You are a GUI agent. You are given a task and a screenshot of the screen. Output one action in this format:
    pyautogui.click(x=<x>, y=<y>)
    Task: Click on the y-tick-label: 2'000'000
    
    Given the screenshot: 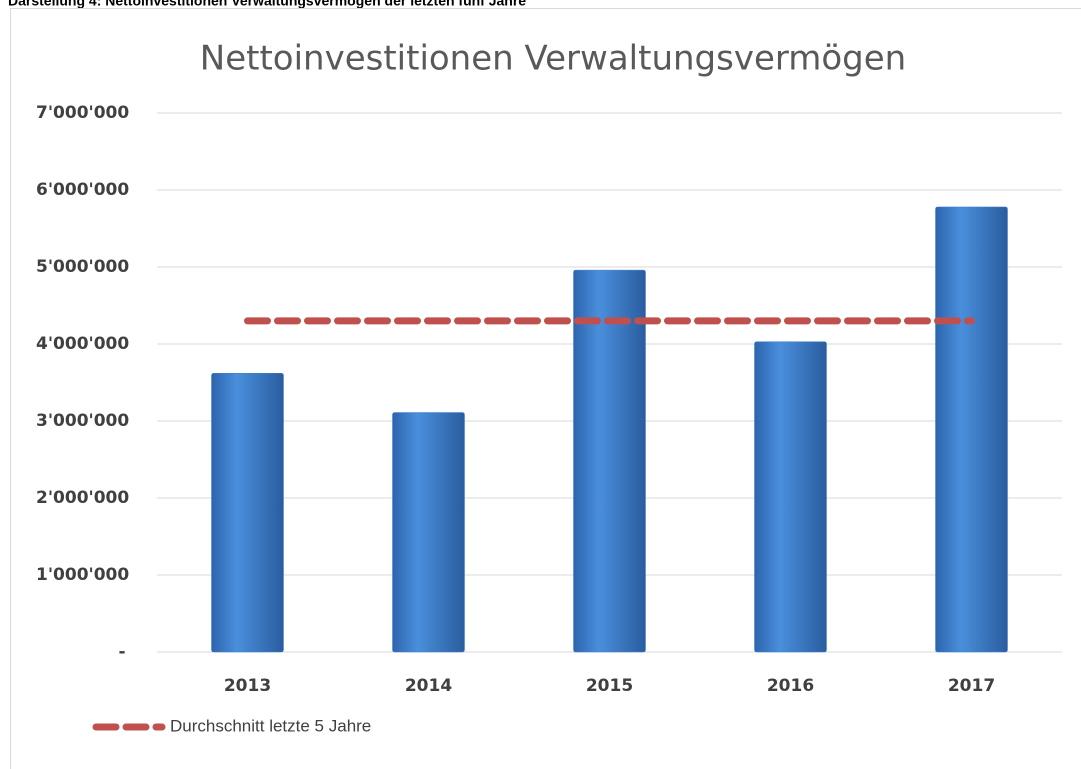 What is the action you would take?
    pyautogui.click(x=82, y=498)
    